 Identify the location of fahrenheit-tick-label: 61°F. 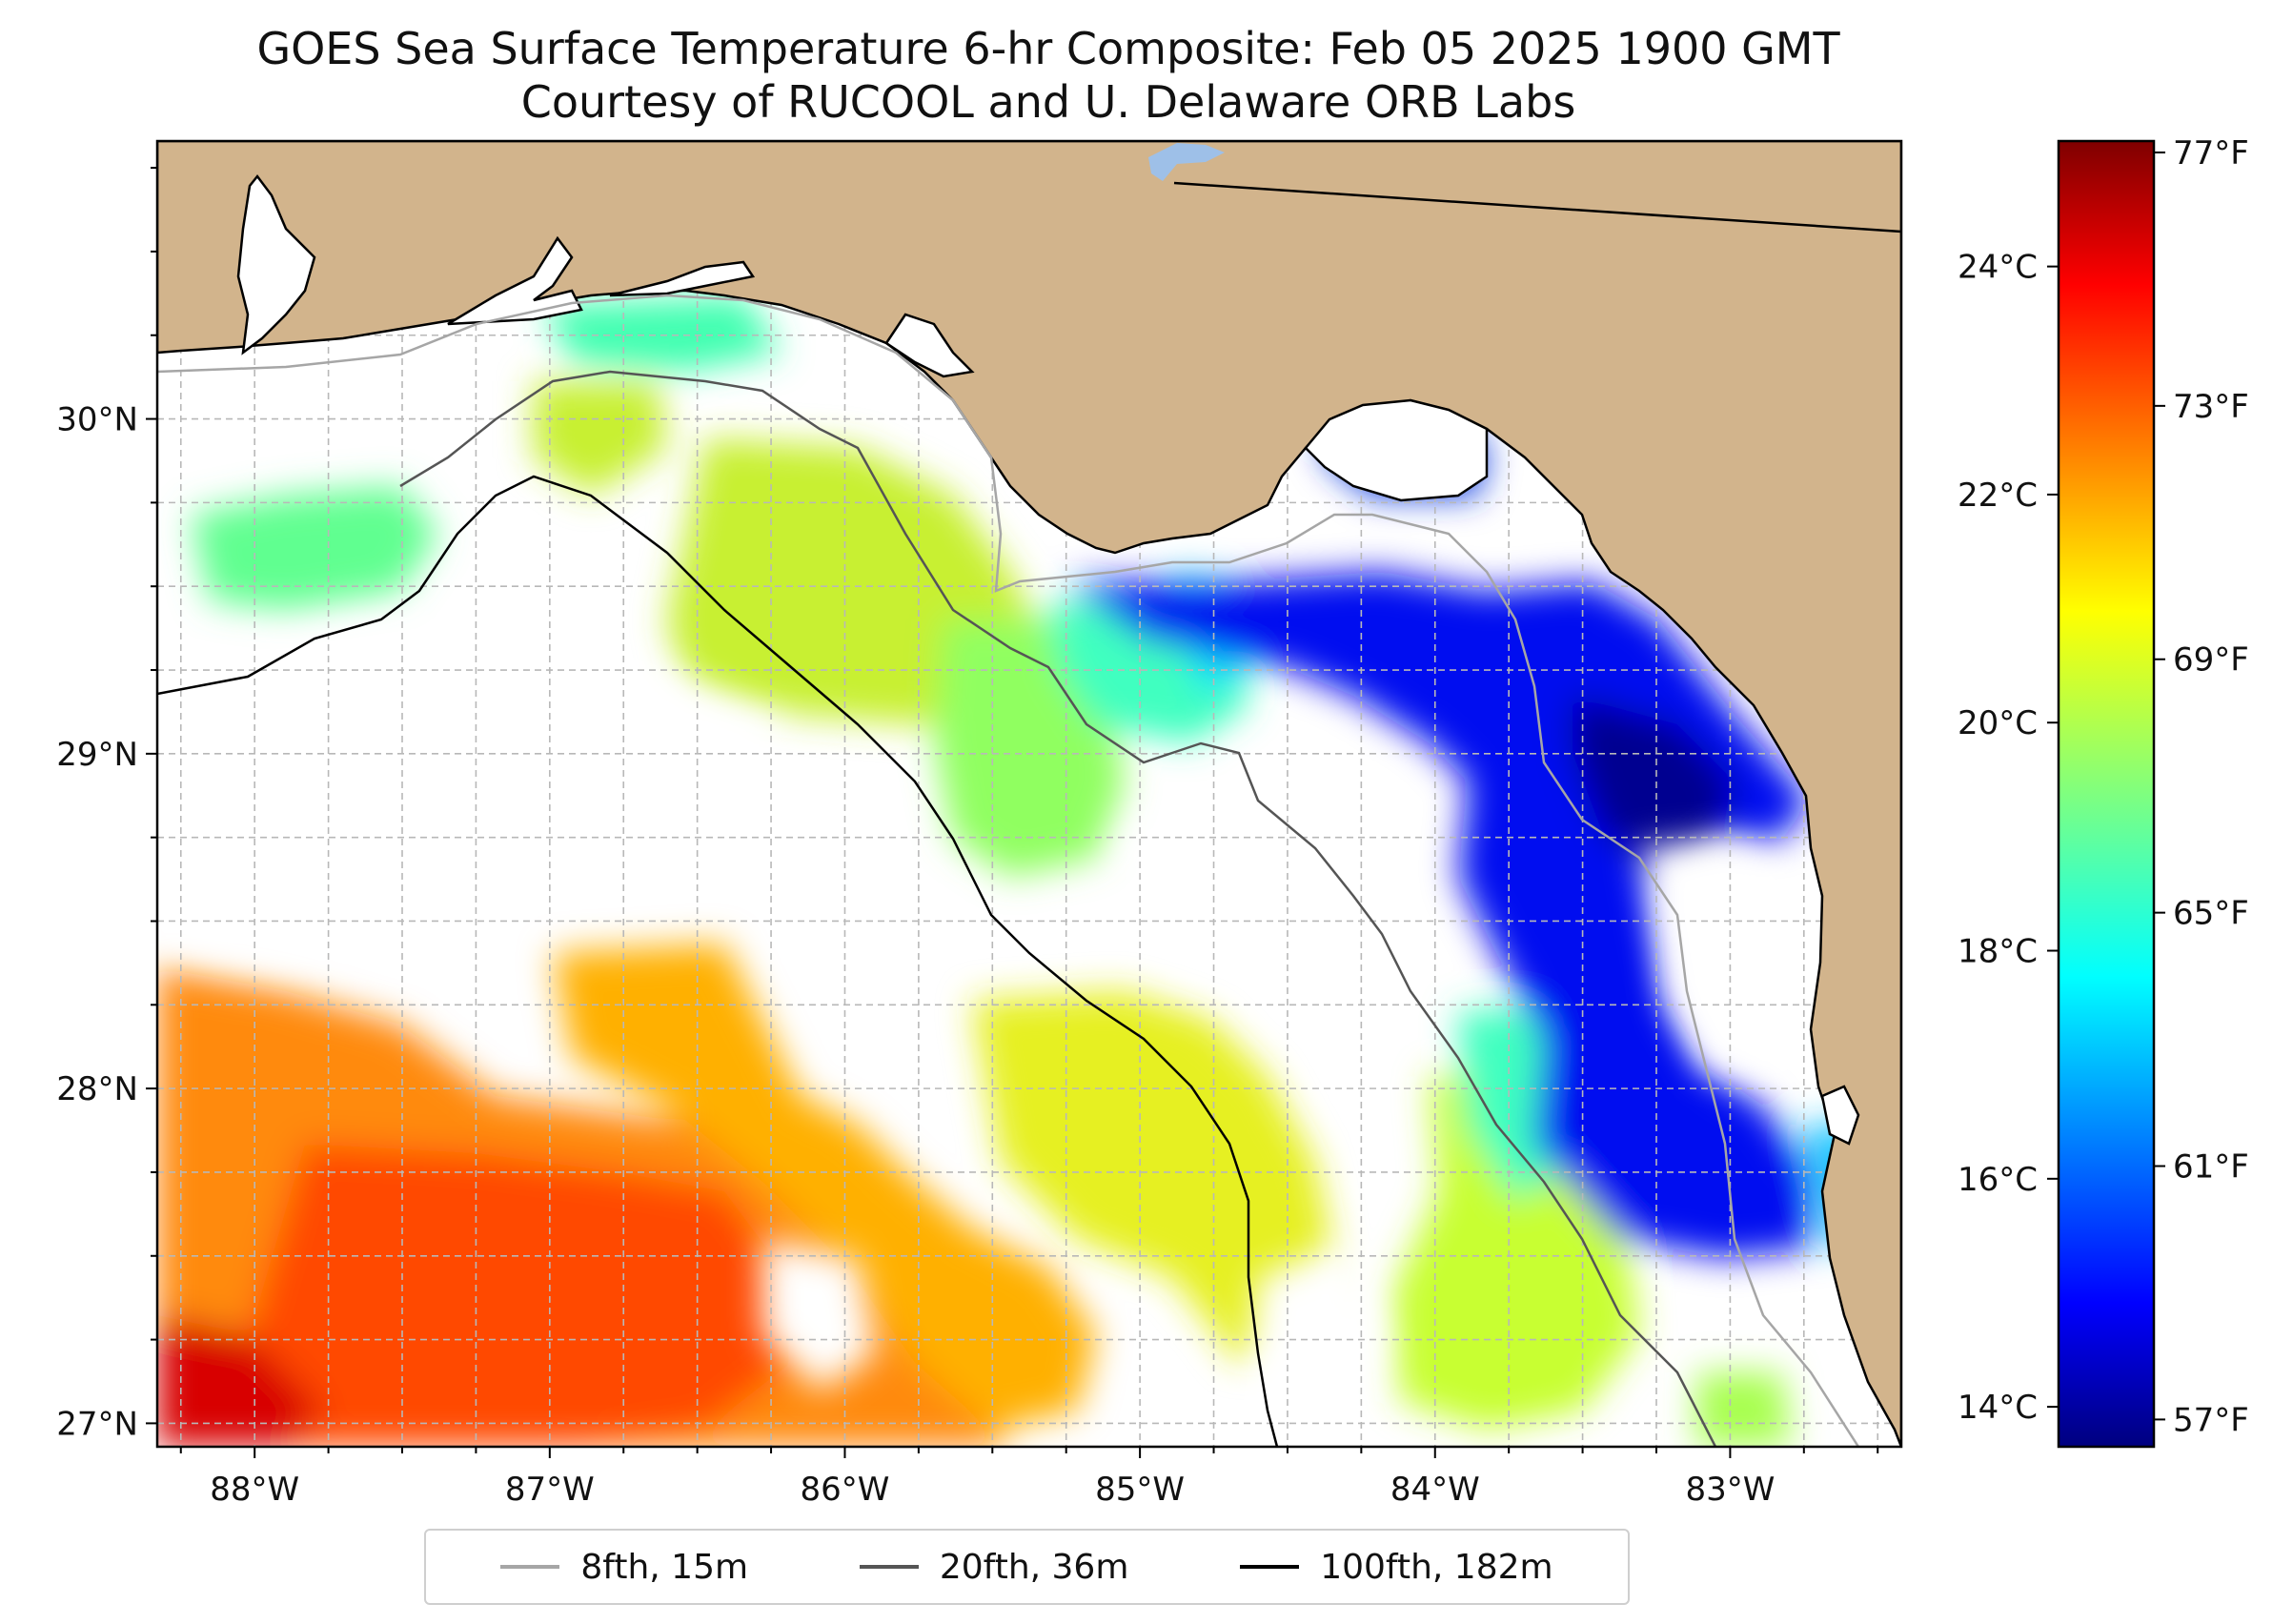
(2211, 1167).